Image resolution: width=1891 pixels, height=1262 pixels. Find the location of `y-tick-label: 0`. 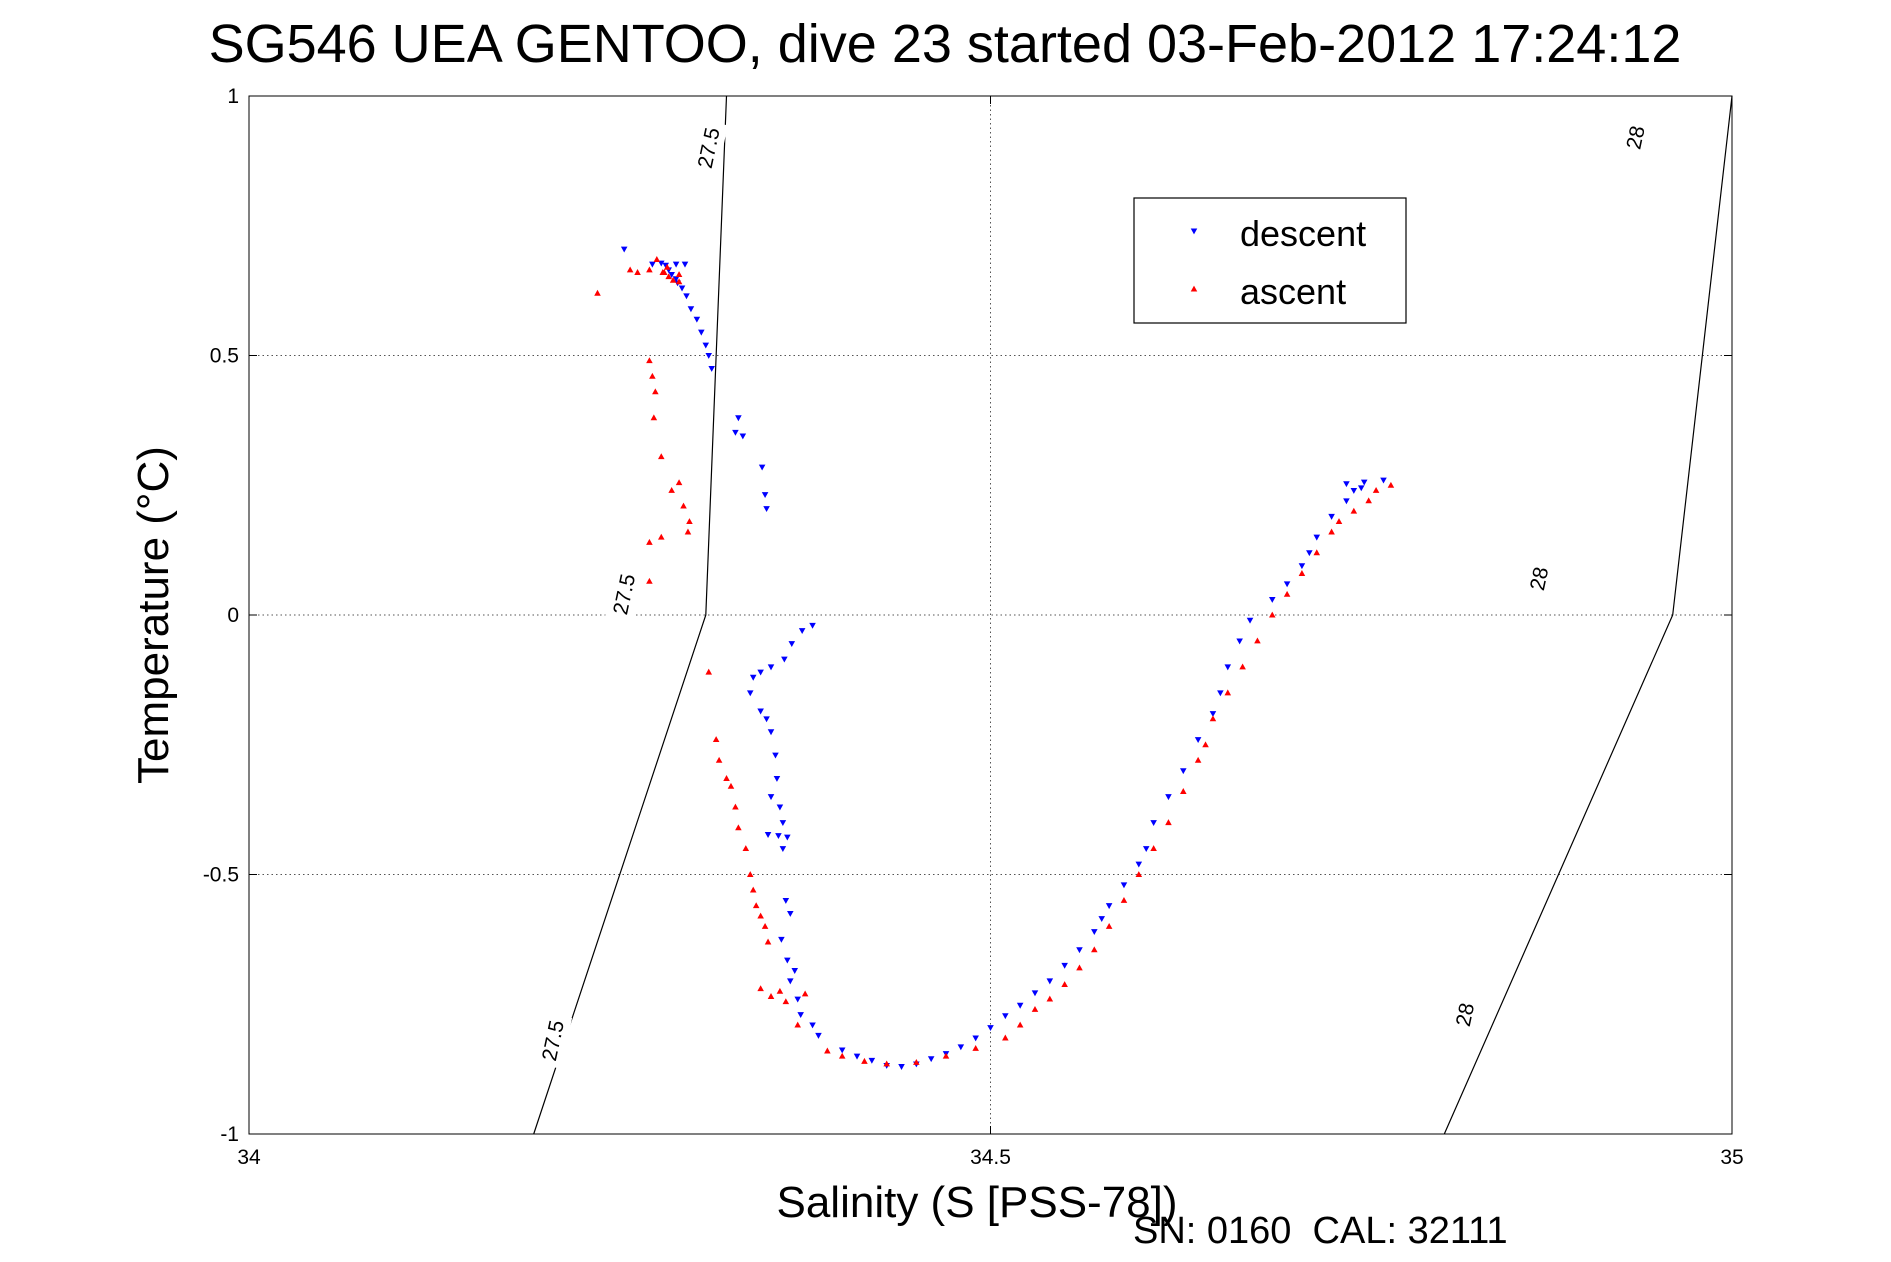

y-tick-label: 0 is located at coordinates (233, 615).